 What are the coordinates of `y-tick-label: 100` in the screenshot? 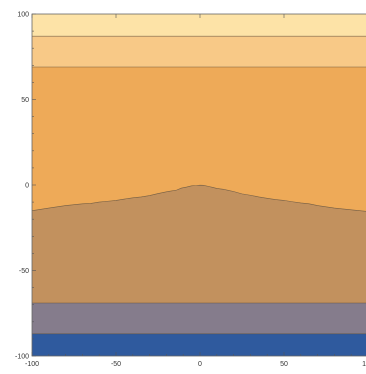 It's located at (23, 15).